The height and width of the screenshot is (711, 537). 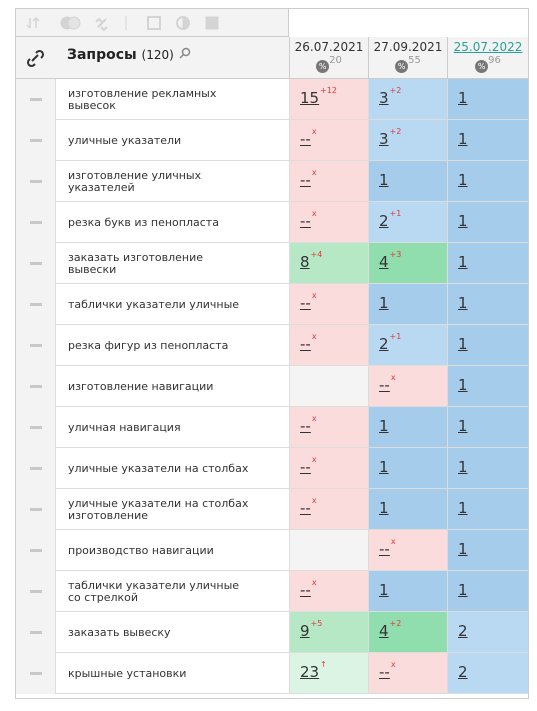 I want to click on table-row: резка фигур из пенопласта --x 2+1 1, so click(x=272, y=345).